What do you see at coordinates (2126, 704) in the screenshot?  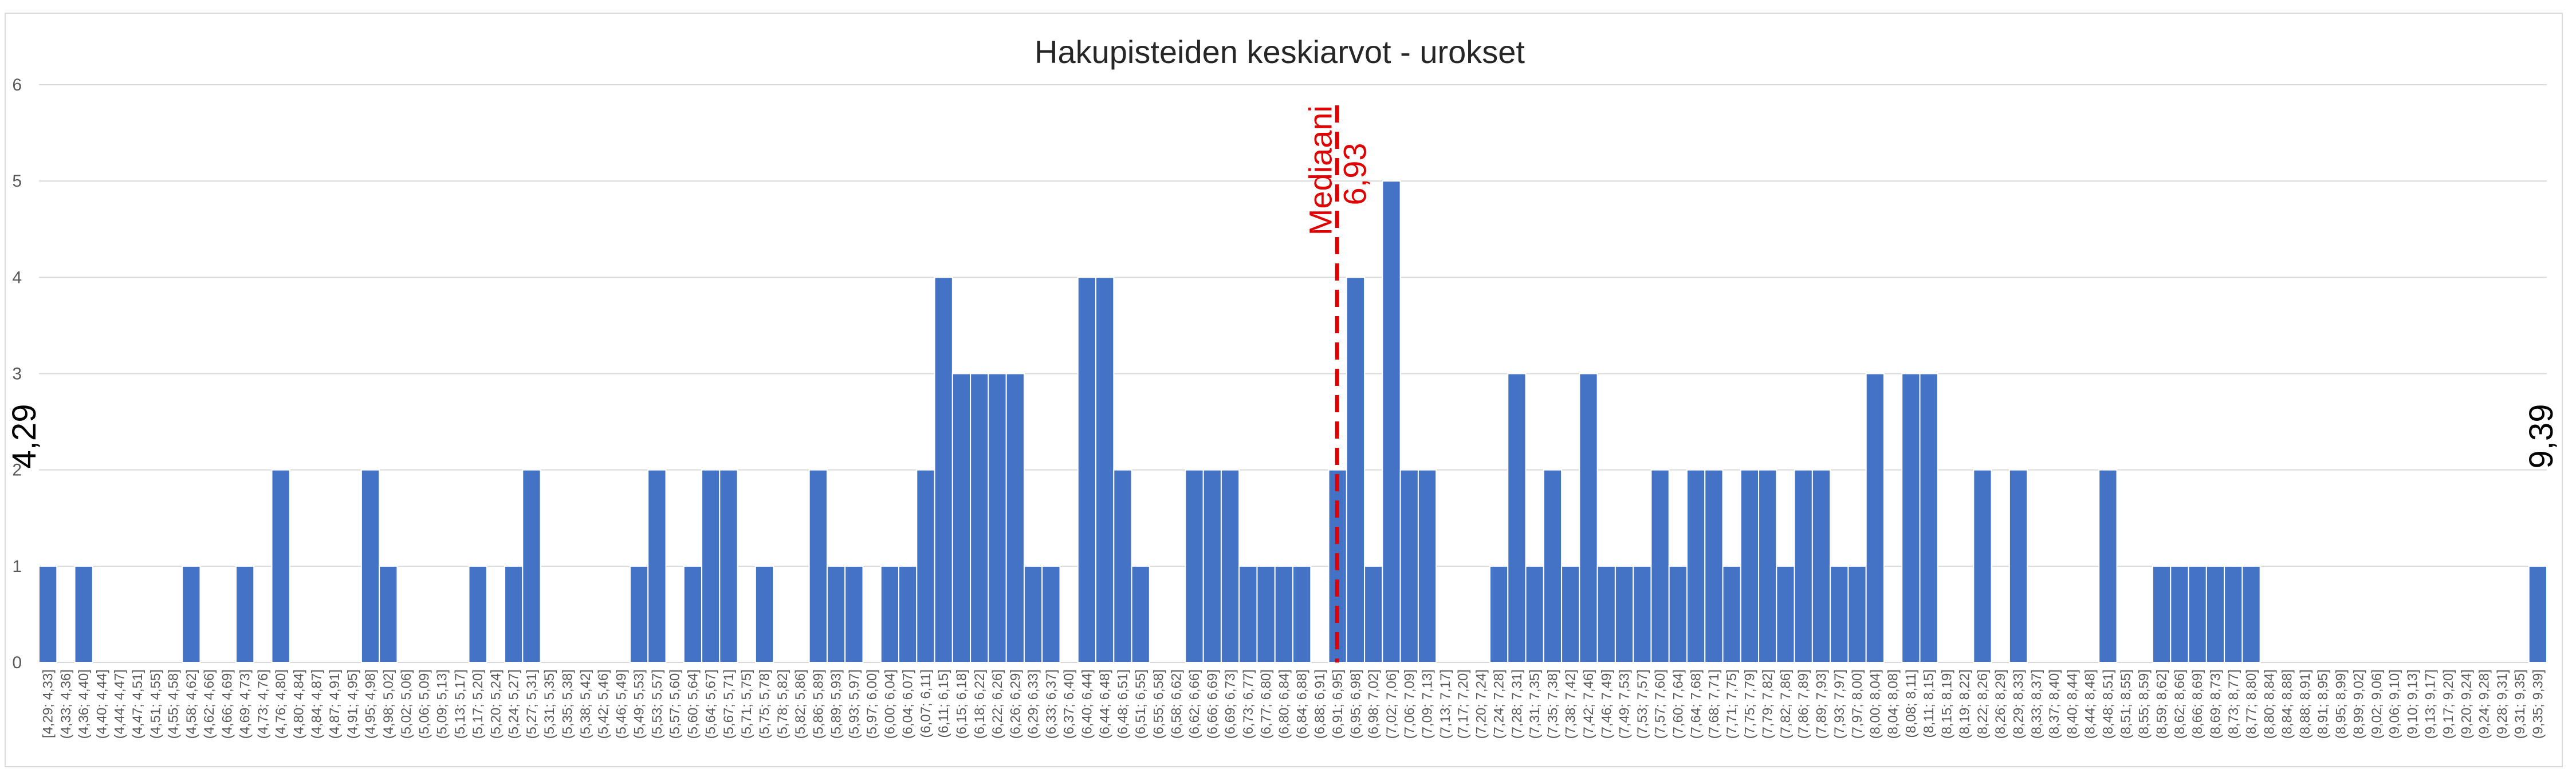 I see `x-tick-label: (8,51; 8,55]` at bounding box center [2126, 704].